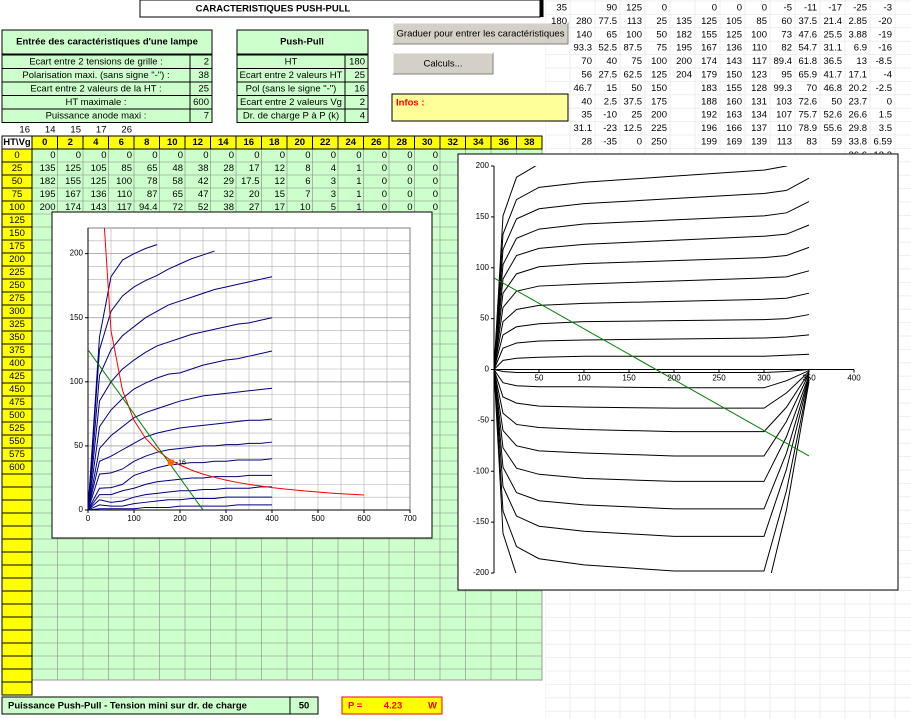  I want to click on table-number: -35, so click(610, 142).